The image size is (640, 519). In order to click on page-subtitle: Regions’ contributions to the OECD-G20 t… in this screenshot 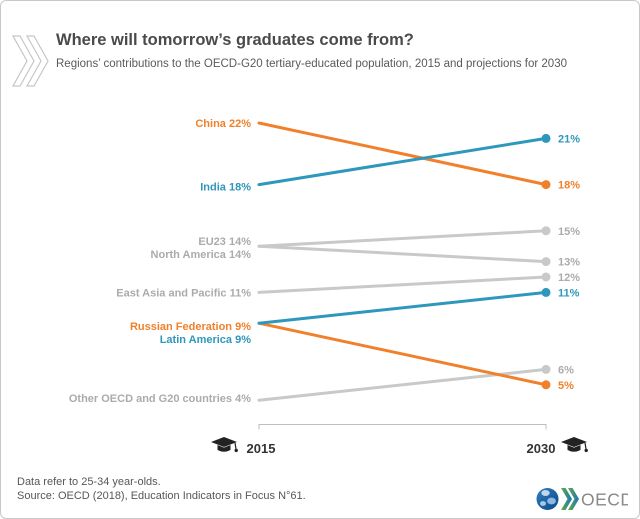, I will do `click(311, 64)`.